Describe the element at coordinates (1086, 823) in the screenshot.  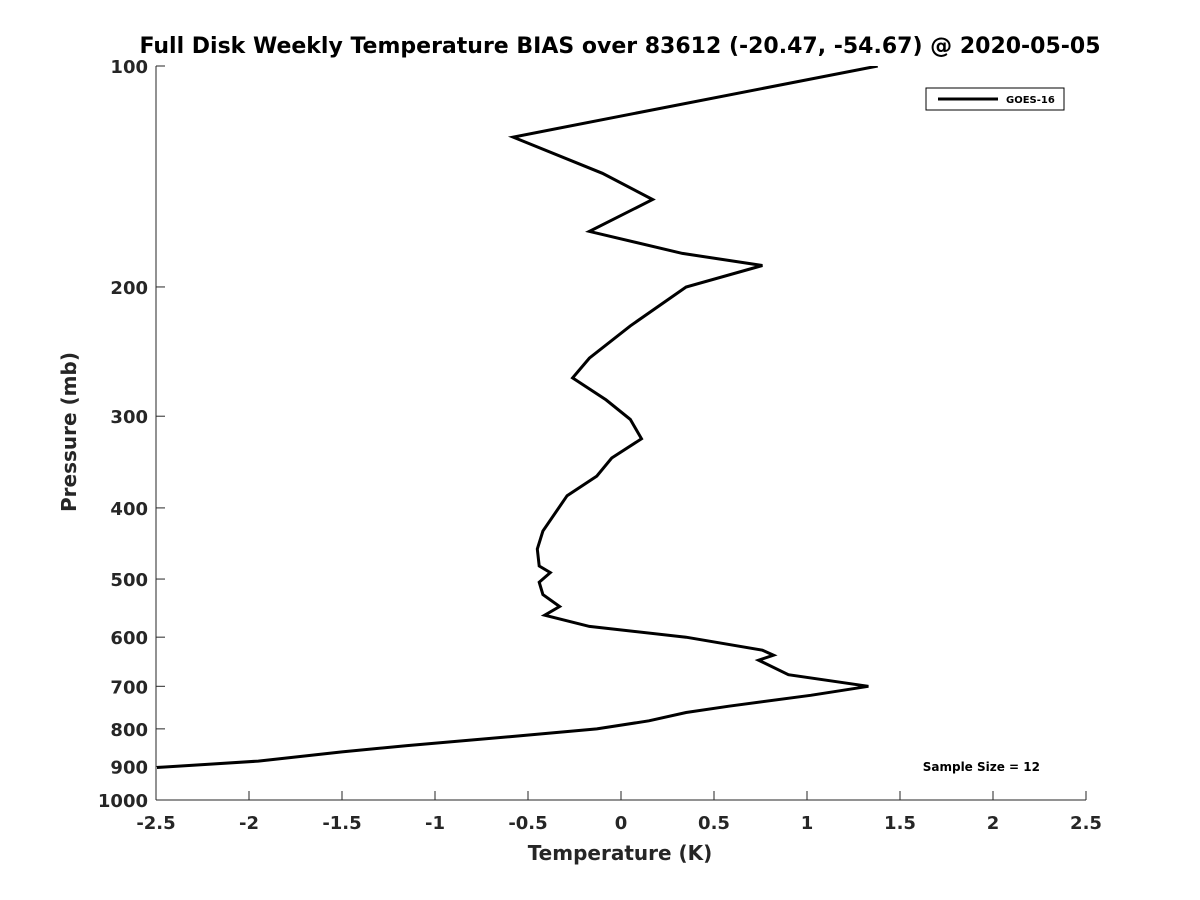
I see `x-tick-label: 2.5` at that location.